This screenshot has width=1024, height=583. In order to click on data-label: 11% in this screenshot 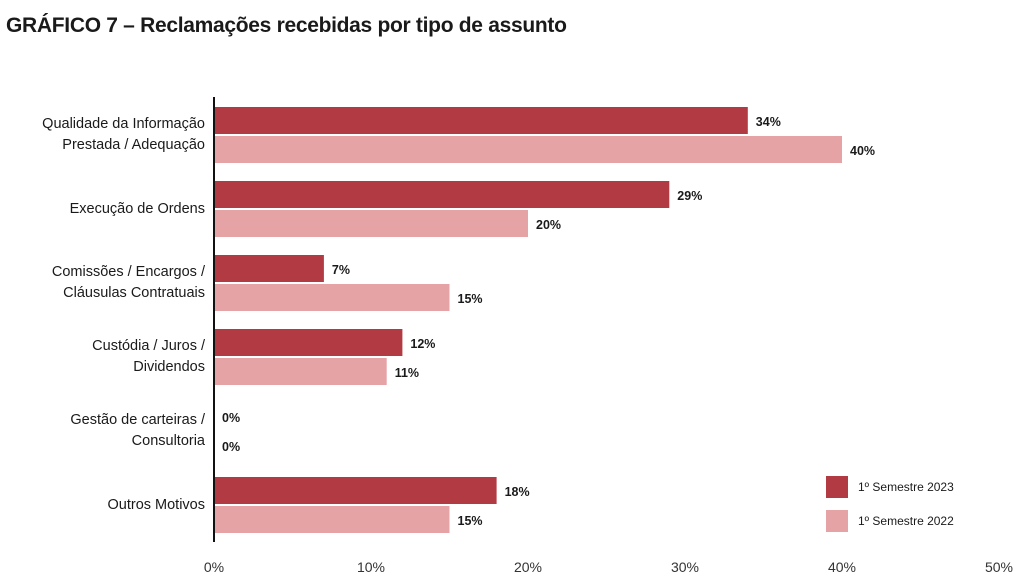, I will do `click(407, 373)`.